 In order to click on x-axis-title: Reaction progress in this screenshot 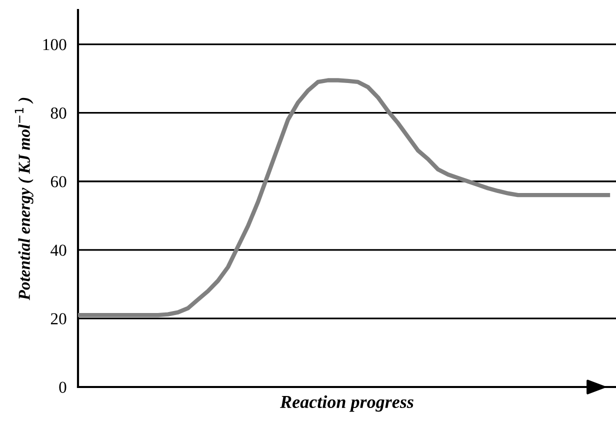, I will do `click(347, 403)`.